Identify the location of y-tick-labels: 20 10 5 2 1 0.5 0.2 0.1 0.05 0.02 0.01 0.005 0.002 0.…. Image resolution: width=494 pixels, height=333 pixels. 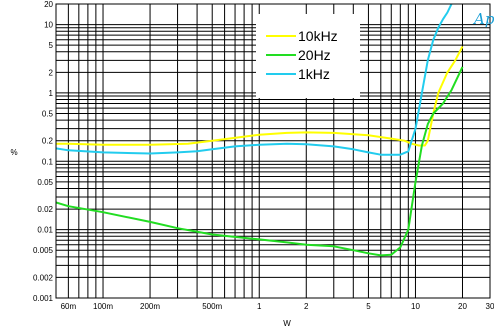
(43, 151).